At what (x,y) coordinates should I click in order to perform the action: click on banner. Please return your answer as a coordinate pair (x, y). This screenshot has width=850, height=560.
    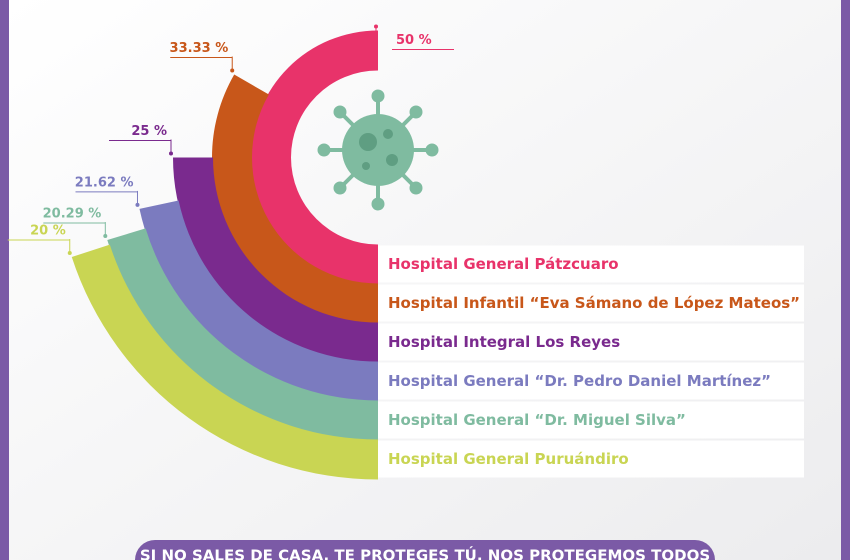
    Looking at the image, I should click on (425, 550).